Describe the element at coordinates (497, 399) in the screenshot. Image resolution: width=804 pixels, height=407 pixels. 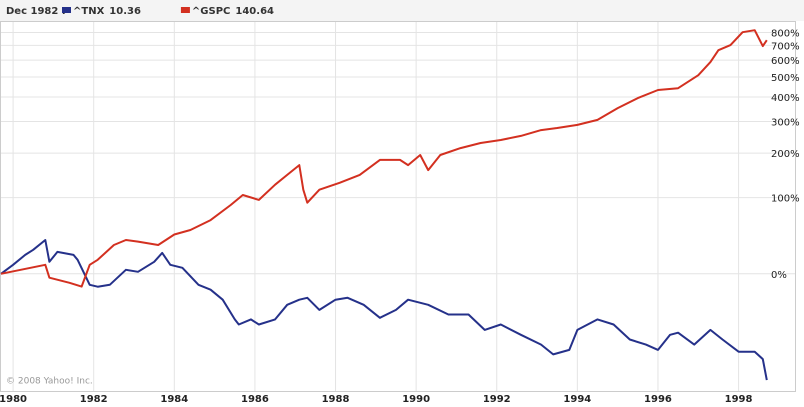
I see `x-tick-label: 1992` at that location.